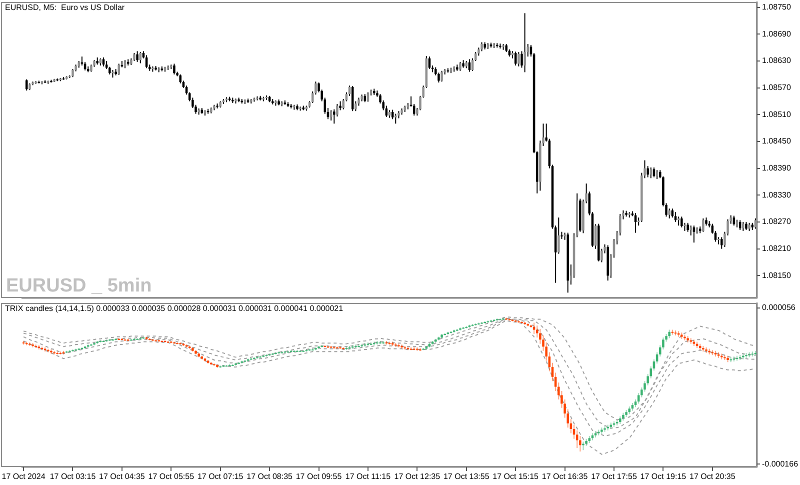 The height and width of the screenshot is (485, 800). Describe the element at coordinates (780, 463) in the screenshot. I see `y-tick-label: -0.000166` at that location.